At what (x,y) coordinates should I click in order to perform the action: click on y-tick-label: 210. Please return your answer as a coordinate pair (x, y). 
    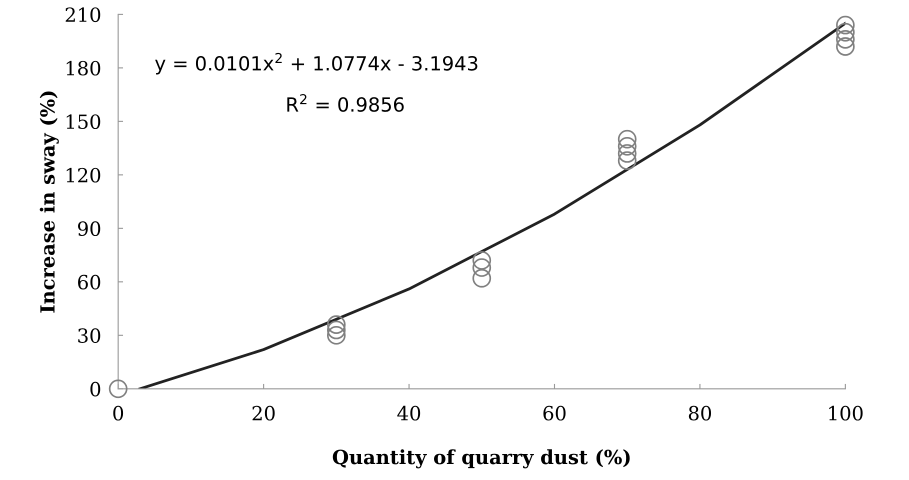
    Looking at the image, I should click on (83, 14).